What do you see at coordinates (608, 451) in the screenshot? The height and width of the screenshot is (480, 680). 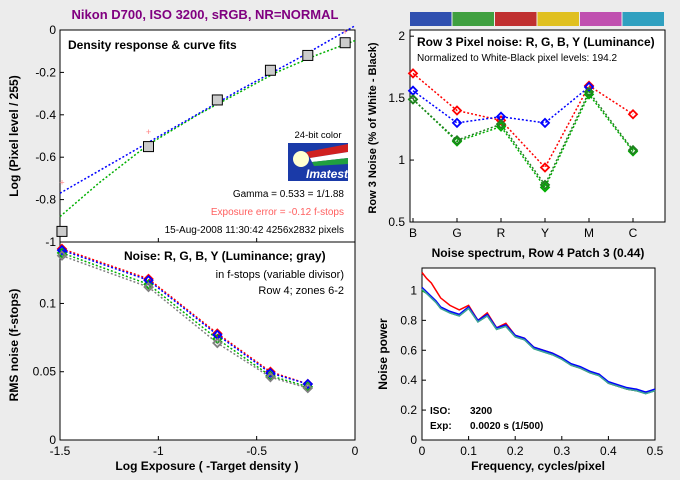 I see `spectrum-xtick-label: 0.4` at bounding box center [608, 451].